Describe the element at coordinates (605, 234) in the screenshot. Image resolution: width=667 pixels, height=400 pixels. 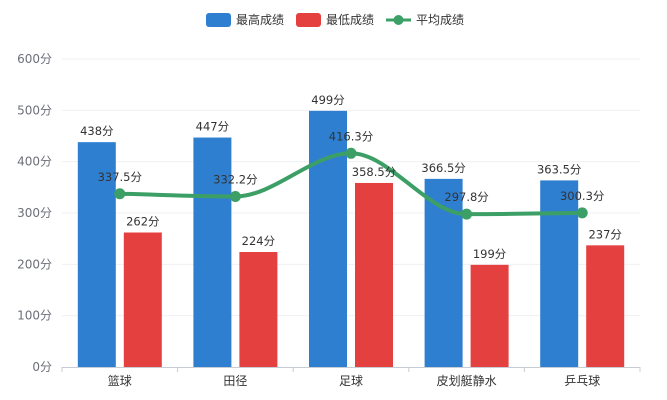
I see `bar-value-label: 237分` at that location.